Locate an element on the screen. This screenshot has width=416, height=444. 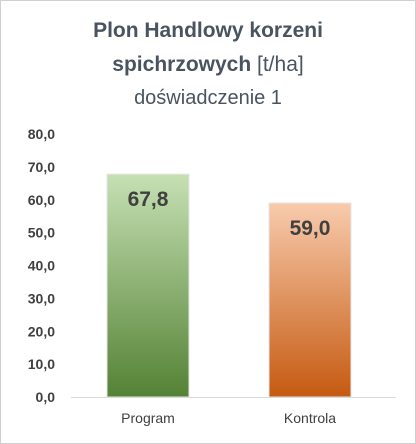
y-tick-label: 20,0 is located at coordinates (41, 331).